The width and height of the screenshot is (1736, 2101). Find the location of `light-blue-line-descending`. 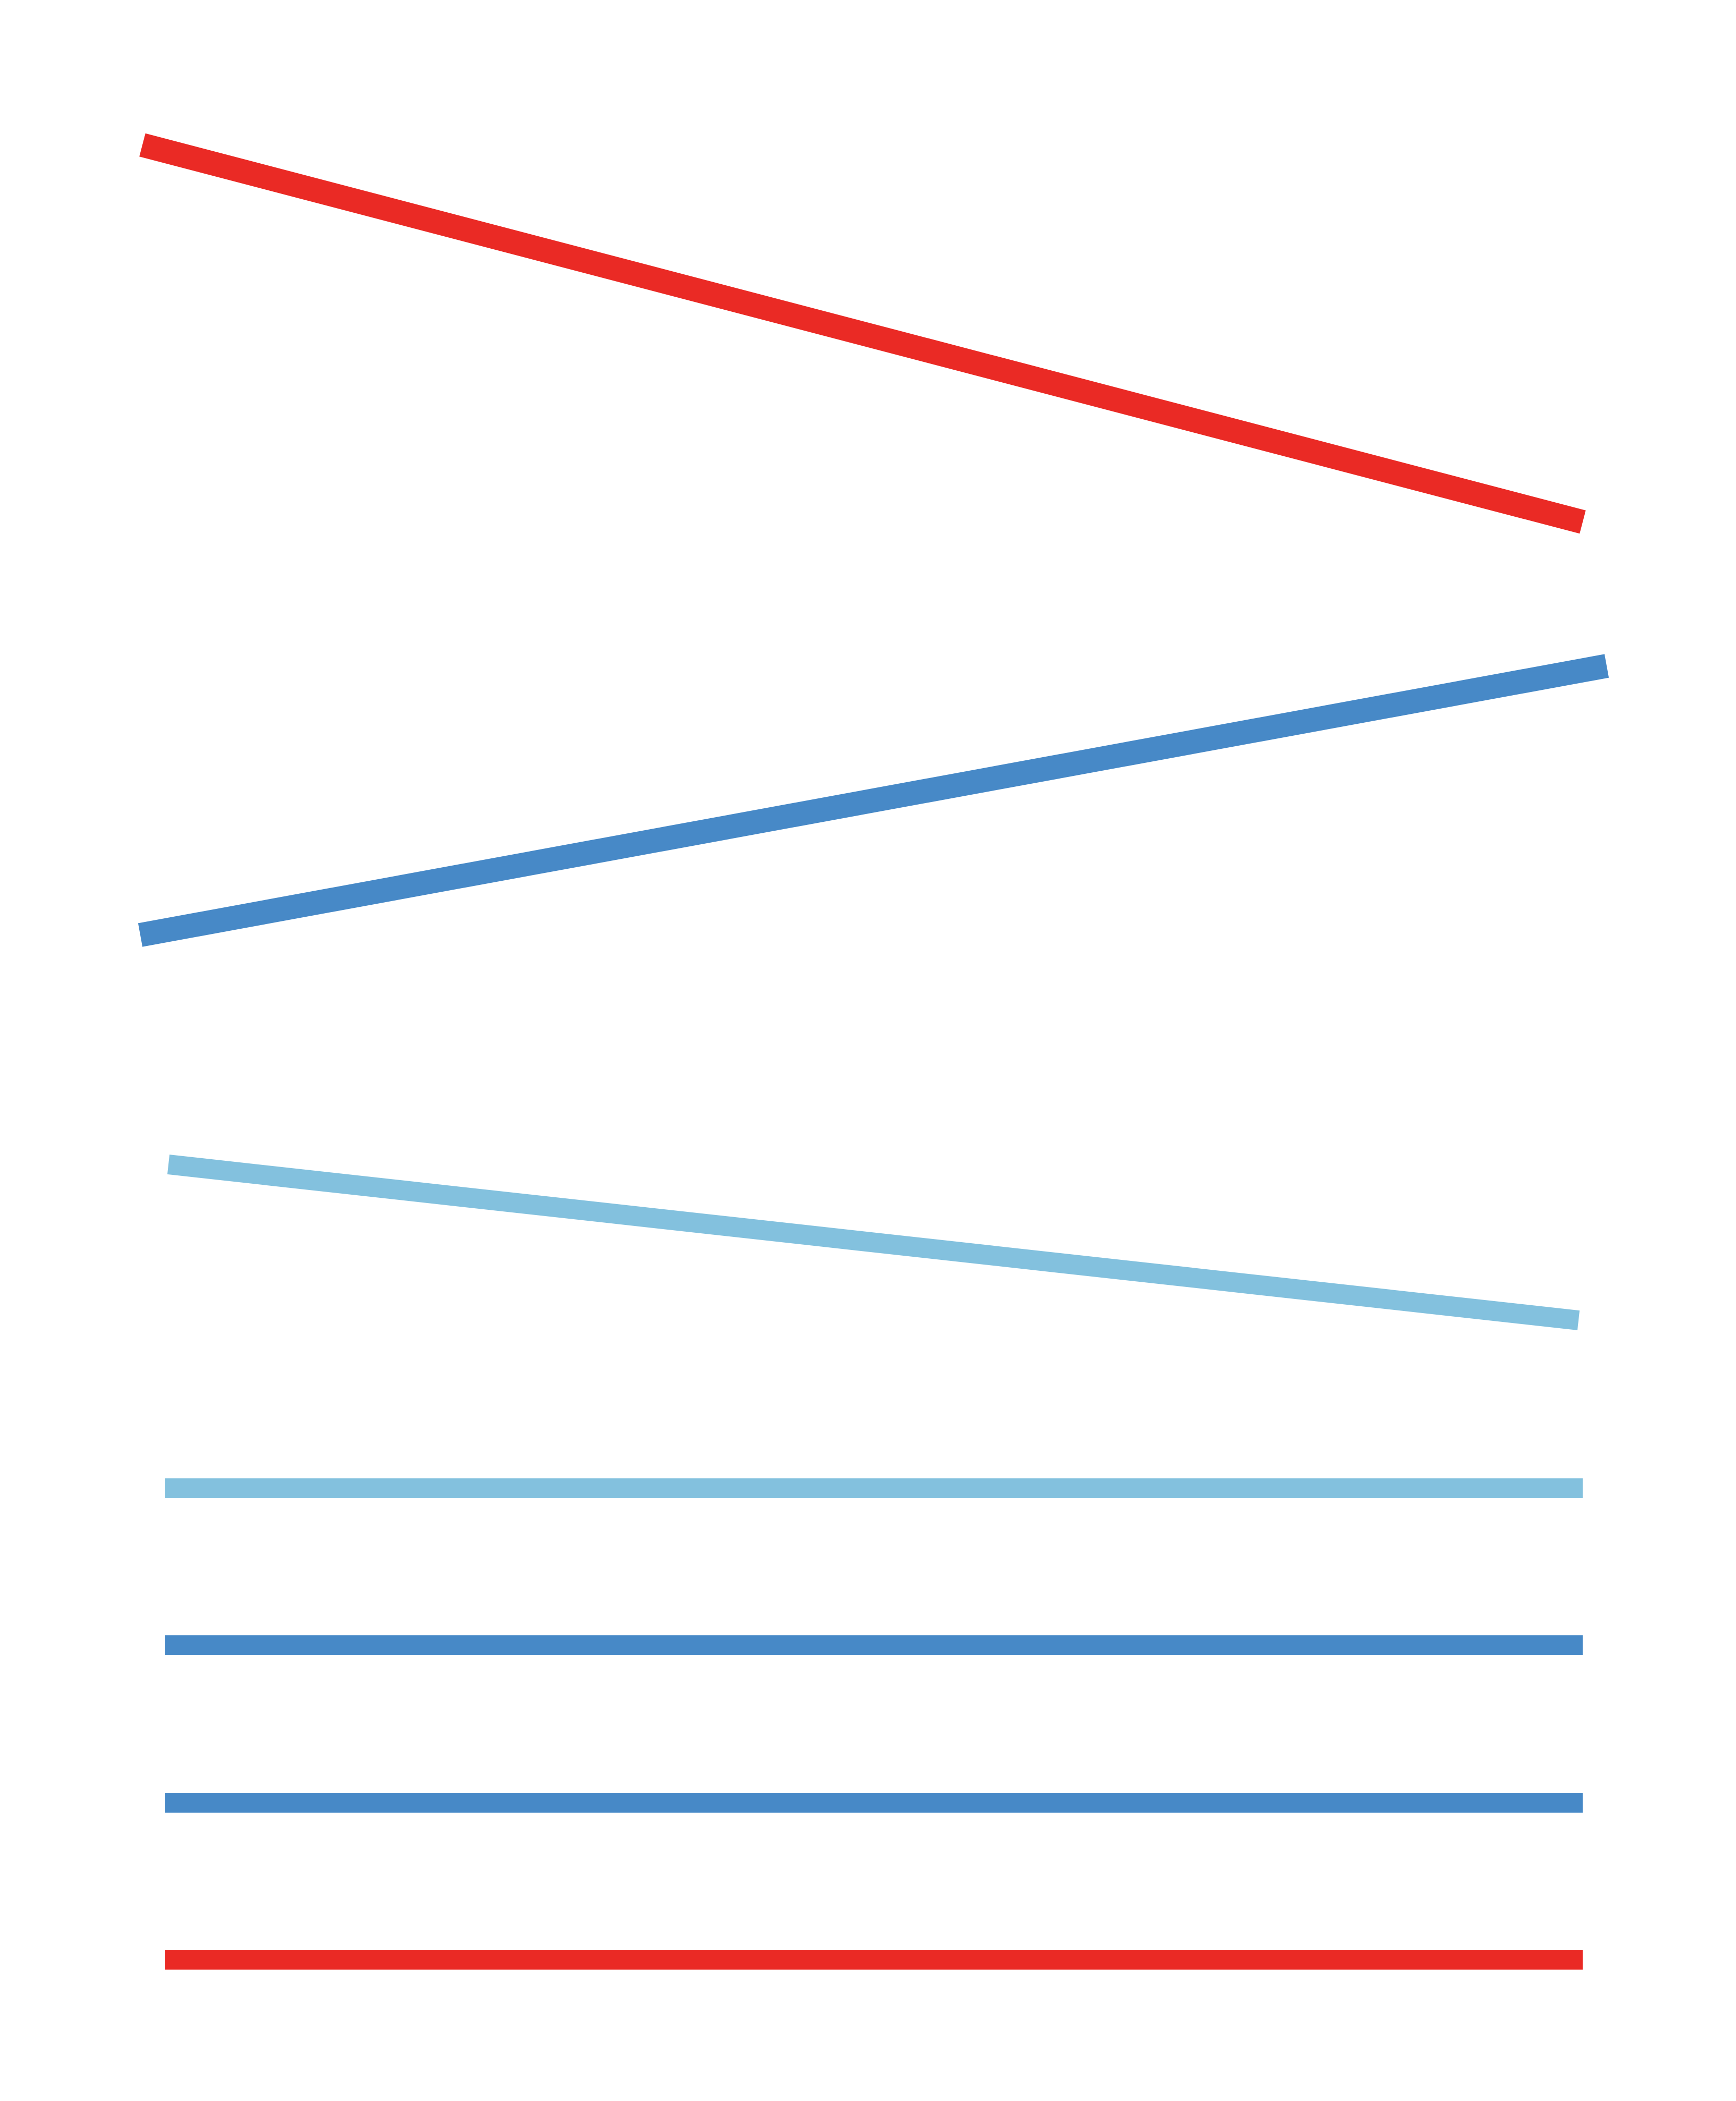

light-blue-line-descending is located at coordinates (873, 1242).